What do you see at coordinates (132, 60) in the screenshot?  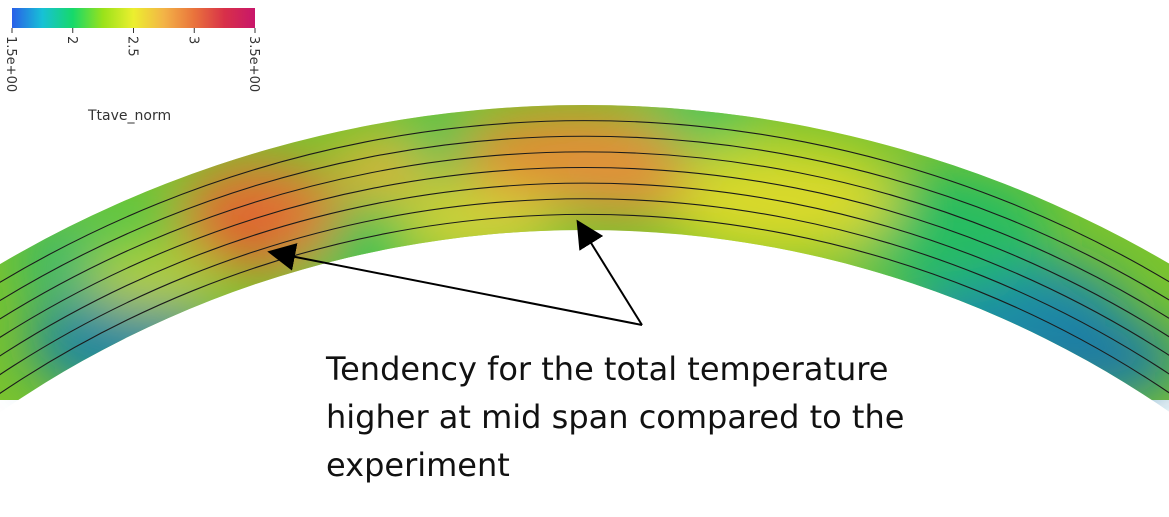 I see `colorbar-ticks: 1.5e+00 2 2.5 3 3.5e+00` at bounding box center [132, 60].